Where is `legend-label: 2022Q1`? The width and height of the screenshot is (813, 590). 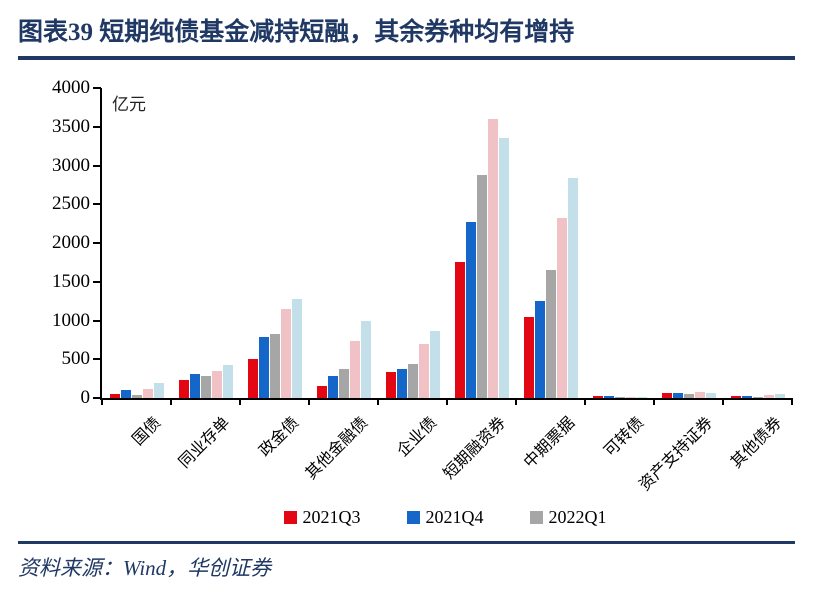 legend-label: 2022Q1 is located at coordinates (577, 517).